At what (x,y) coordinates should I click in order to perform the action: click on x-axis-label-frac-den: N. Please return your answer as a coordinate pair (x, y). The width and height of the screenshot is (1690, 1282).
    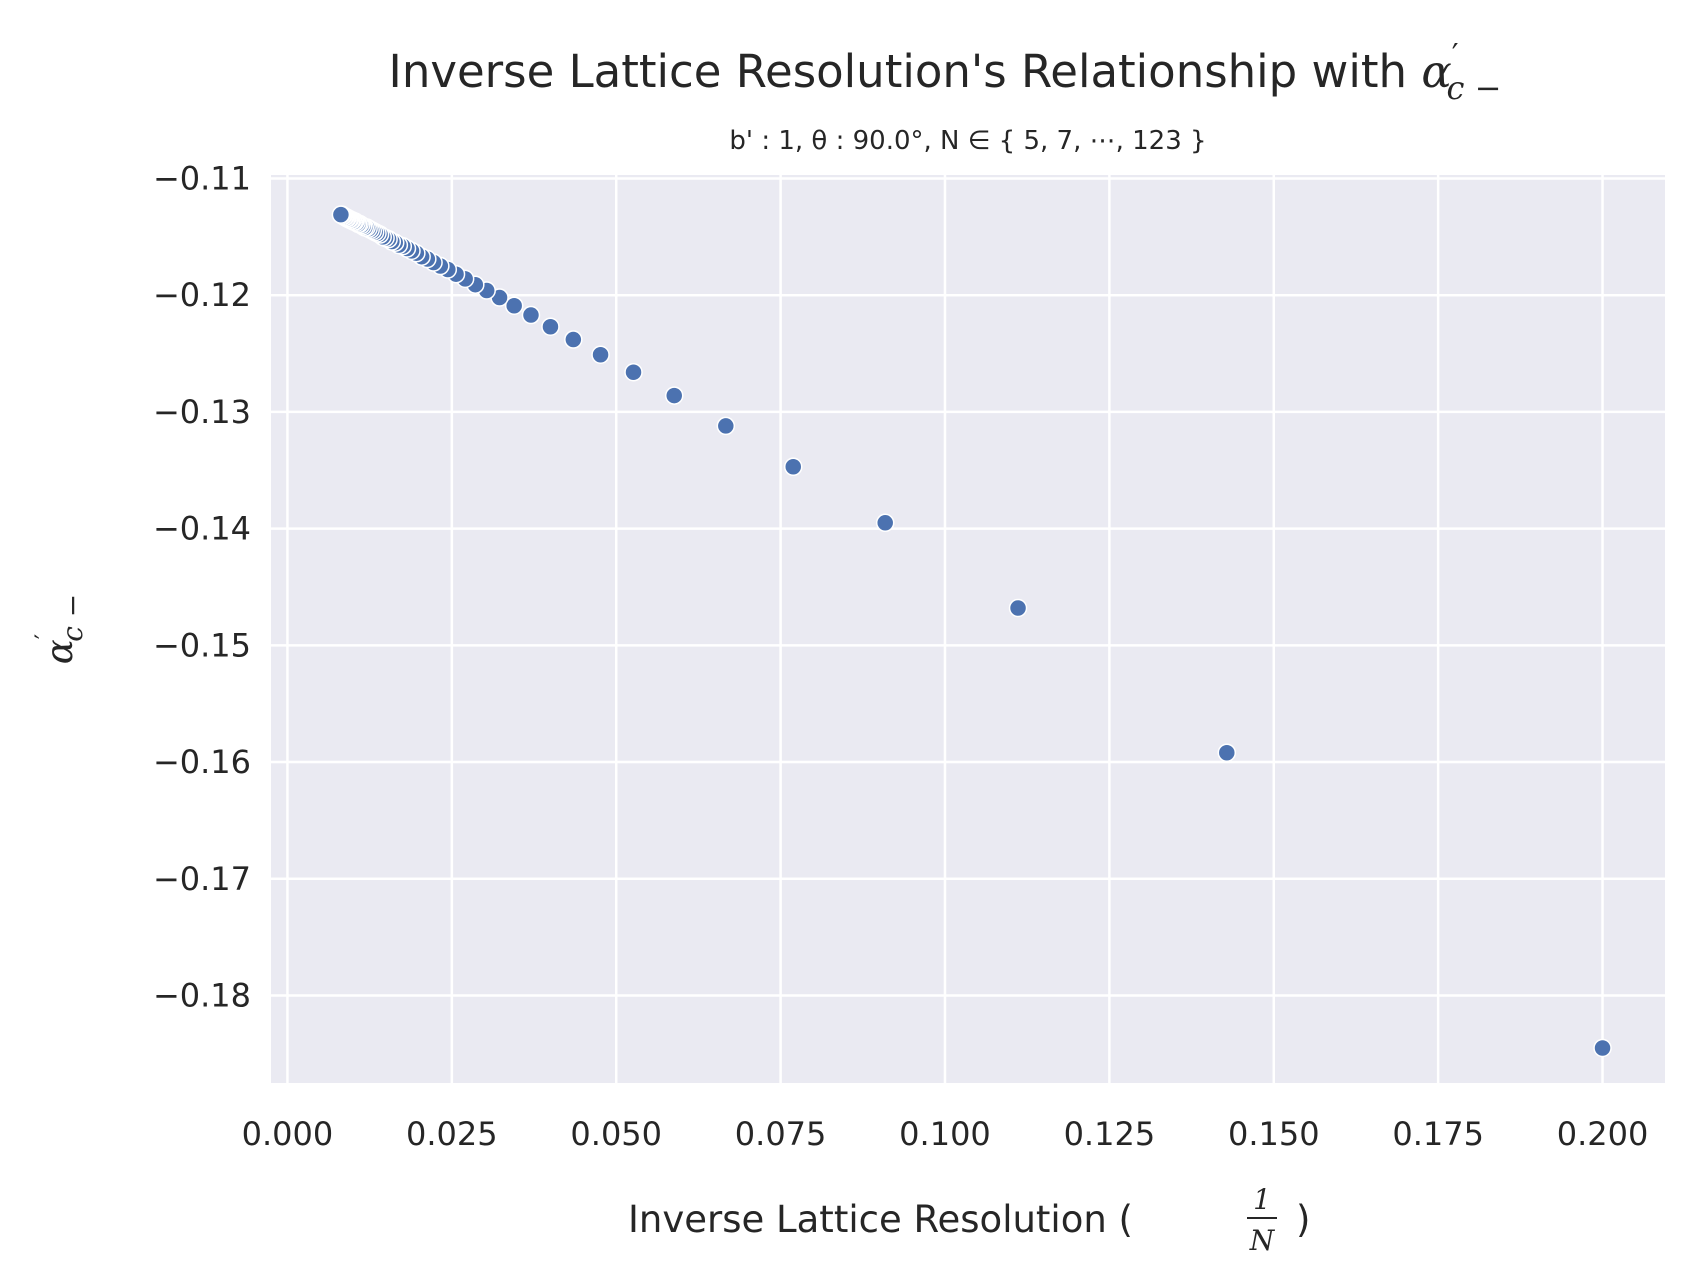
    Looking at the image, I should click on (1262, 1240).